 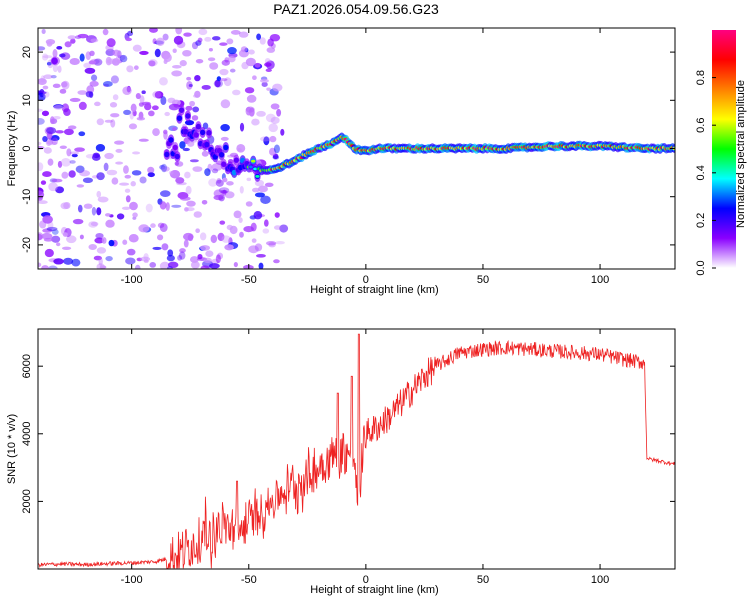 What do you see at coordinates (27, 434) in the screenshot?
I see `snr-ytick-label: 4000` at bounding box center [27, 434].